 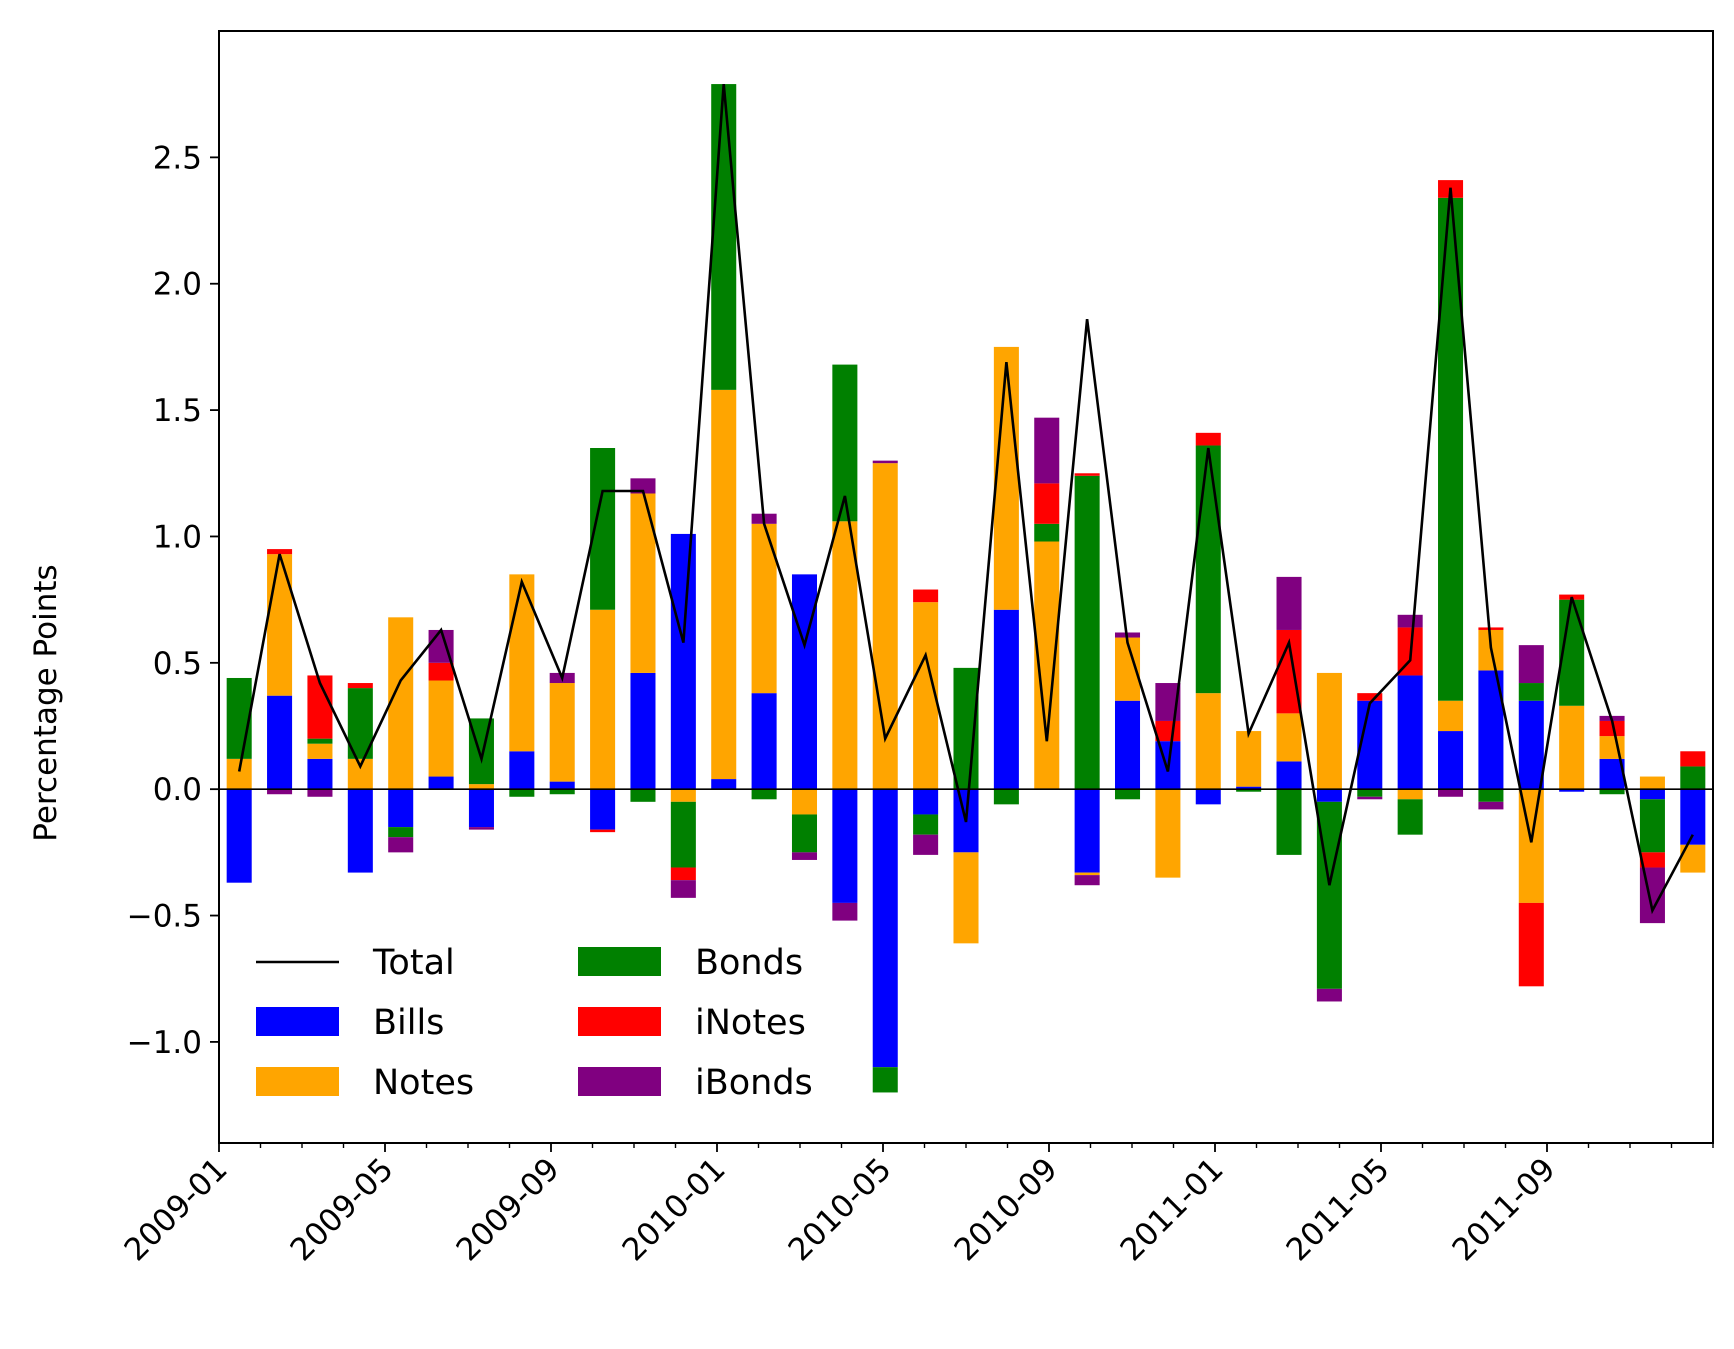 I want to click on y-tick-label: −0.5, so click(x=164, y=917).